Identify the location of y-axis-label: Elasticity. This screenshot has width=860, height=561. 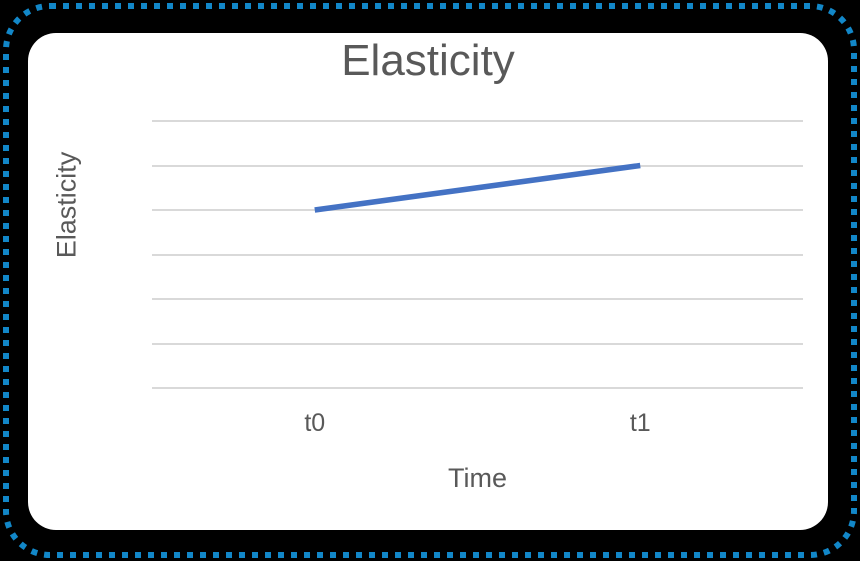
(66, 205).